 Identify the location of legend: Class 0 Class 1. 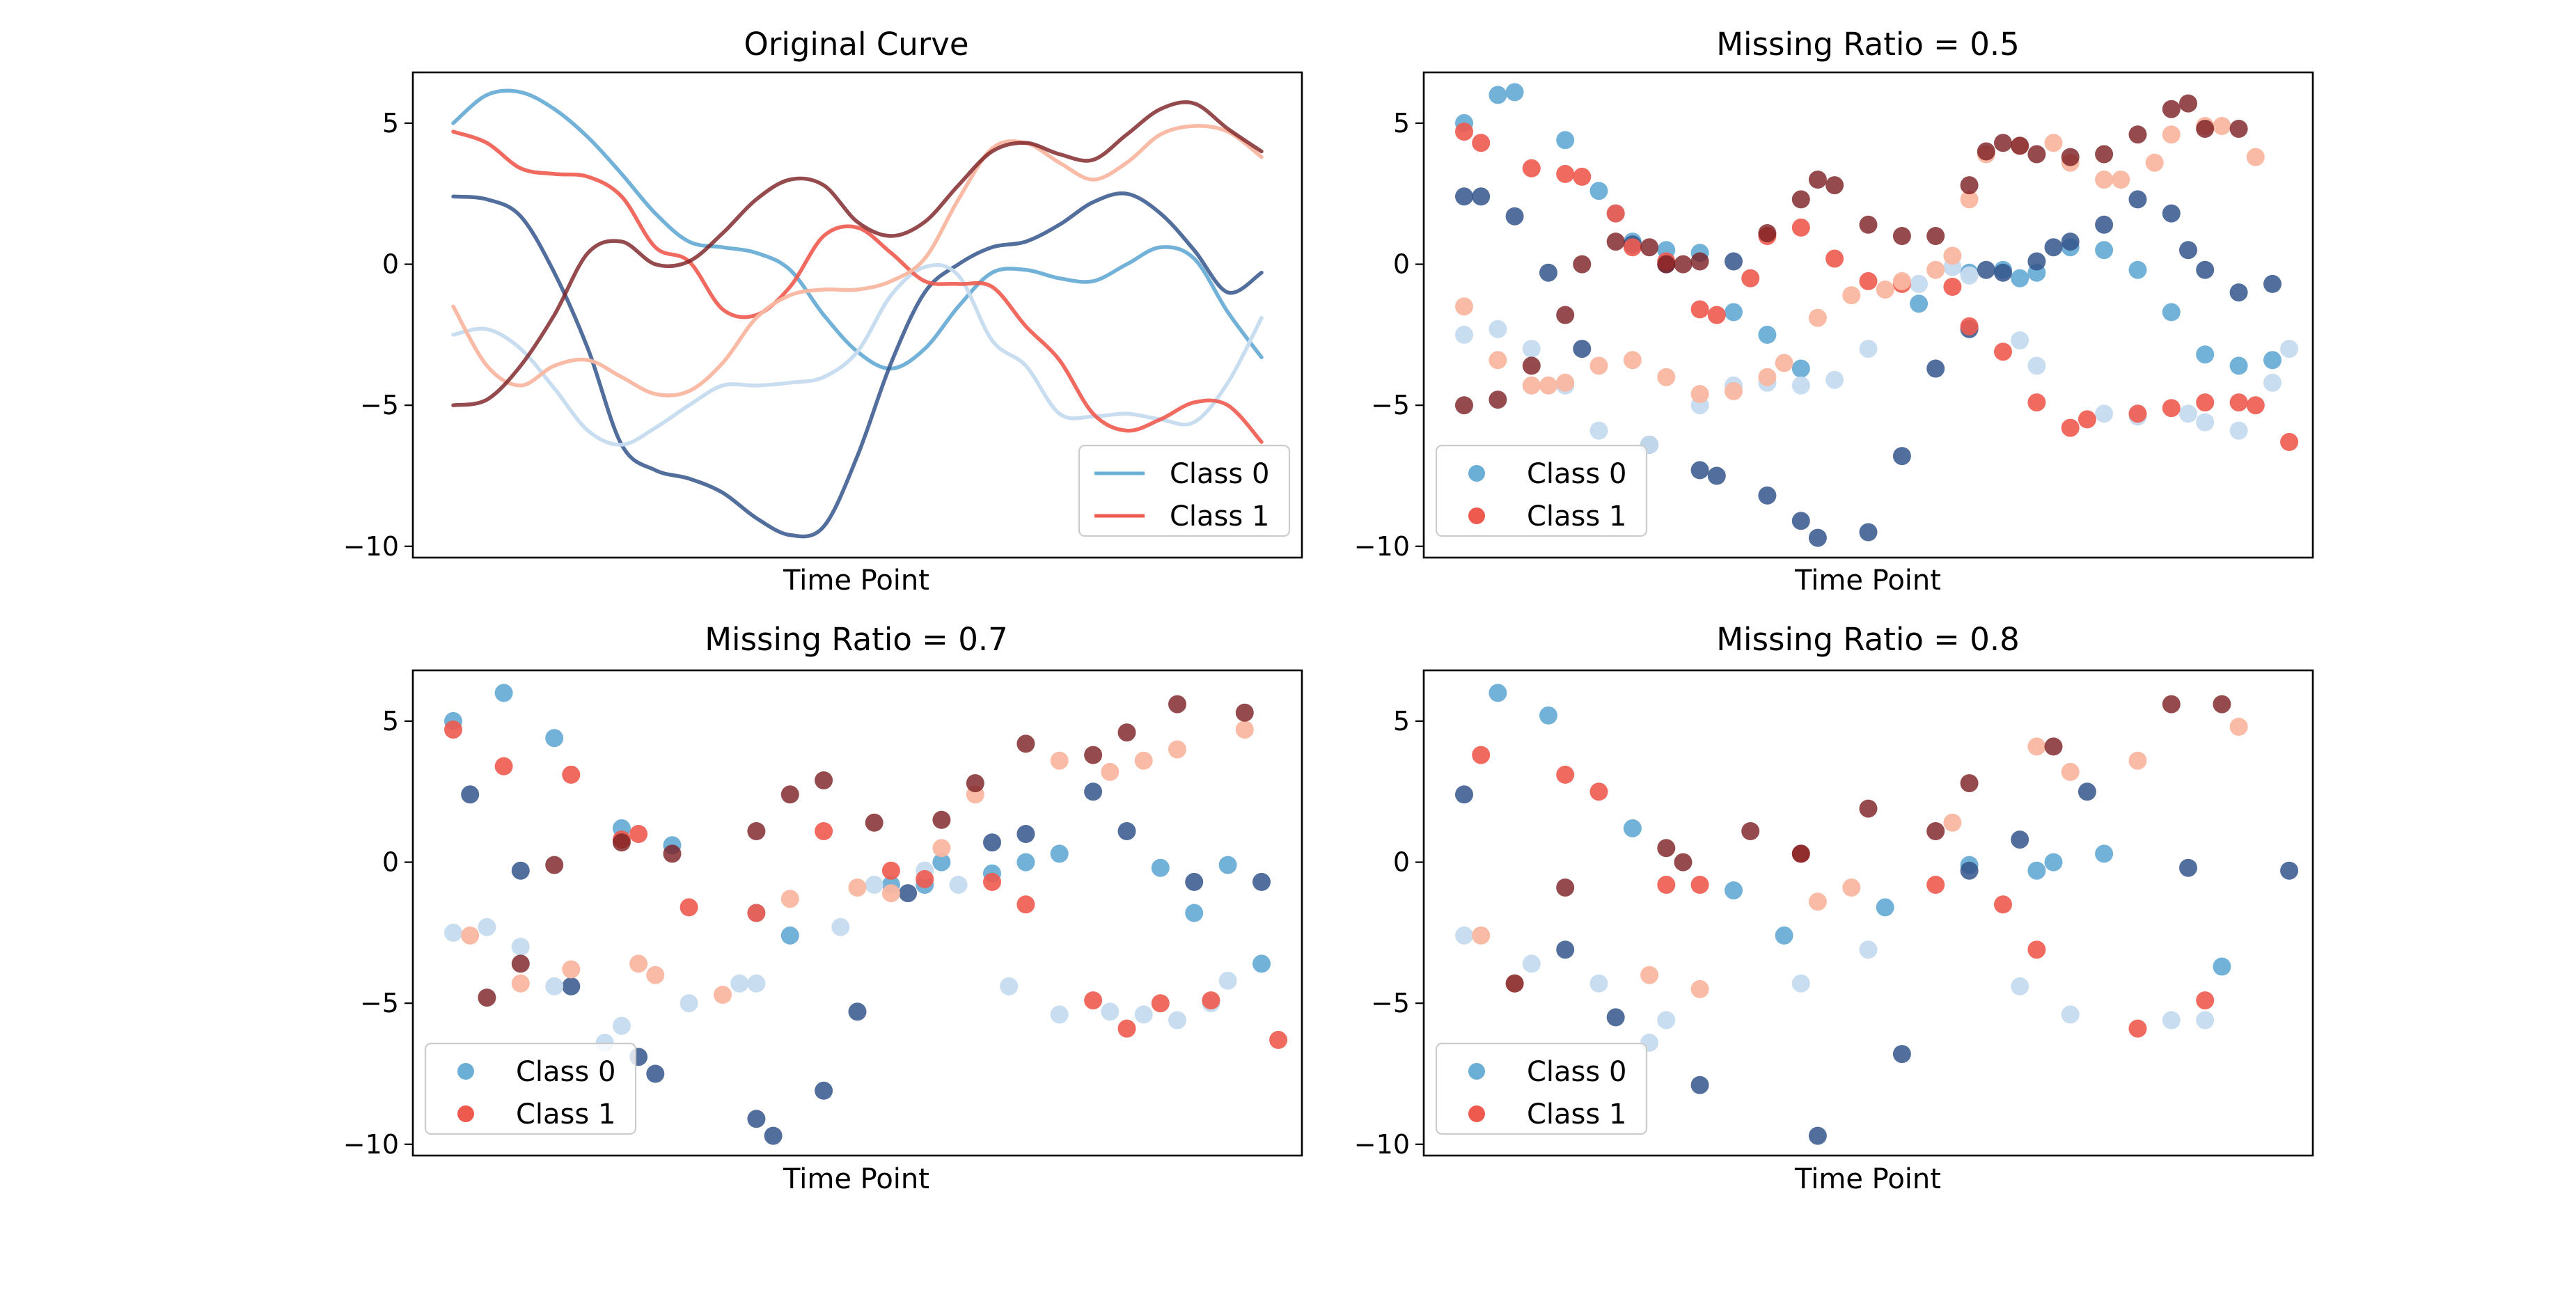
(1541, 490).